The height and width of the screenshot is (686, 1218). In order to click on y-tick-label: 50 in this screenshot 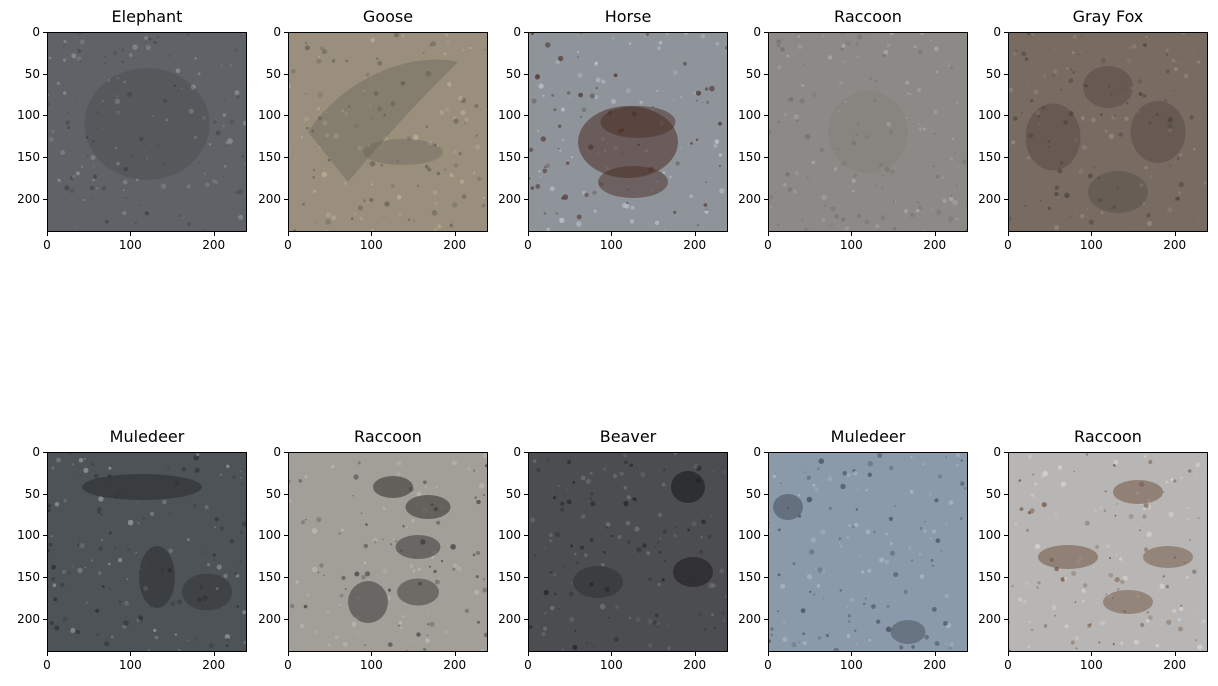, I will do `click(32, 493)`.